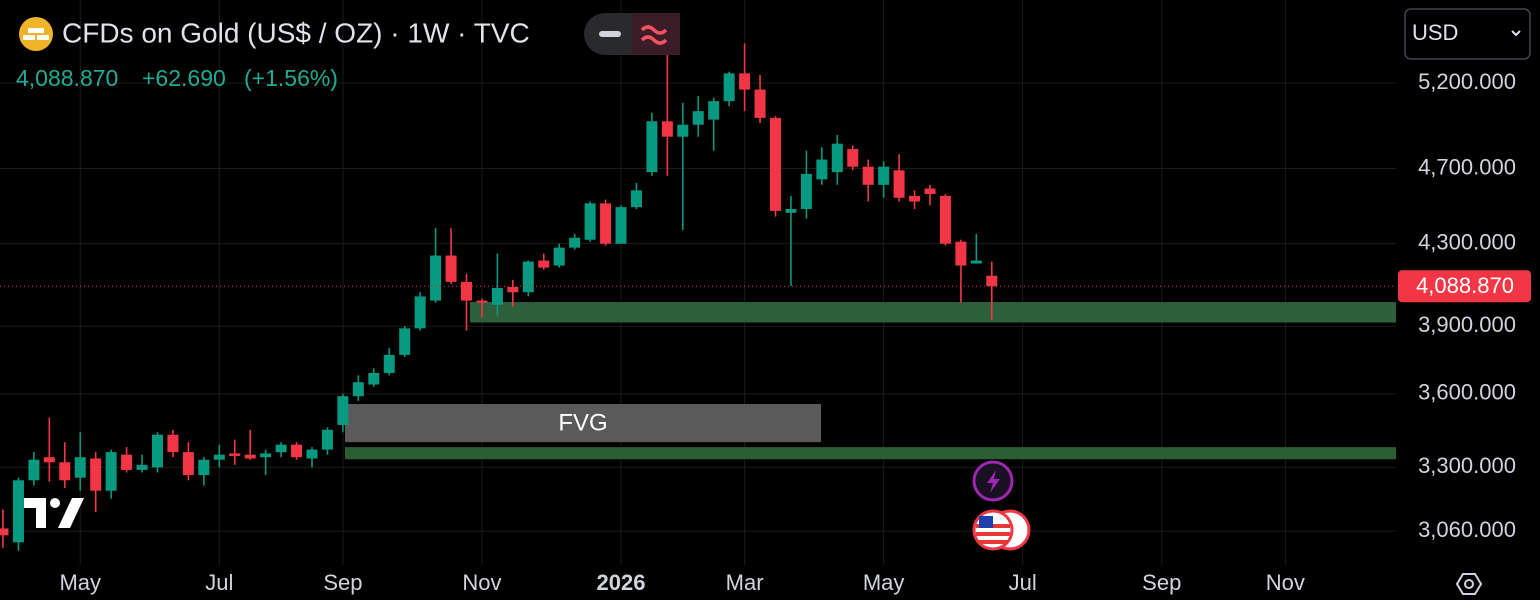 This screenshot has width=1540, height=600. Describe the element at coordinates (291, 78) in the screenshot. I see `price-change-percent: (+1.56%)` at that location.